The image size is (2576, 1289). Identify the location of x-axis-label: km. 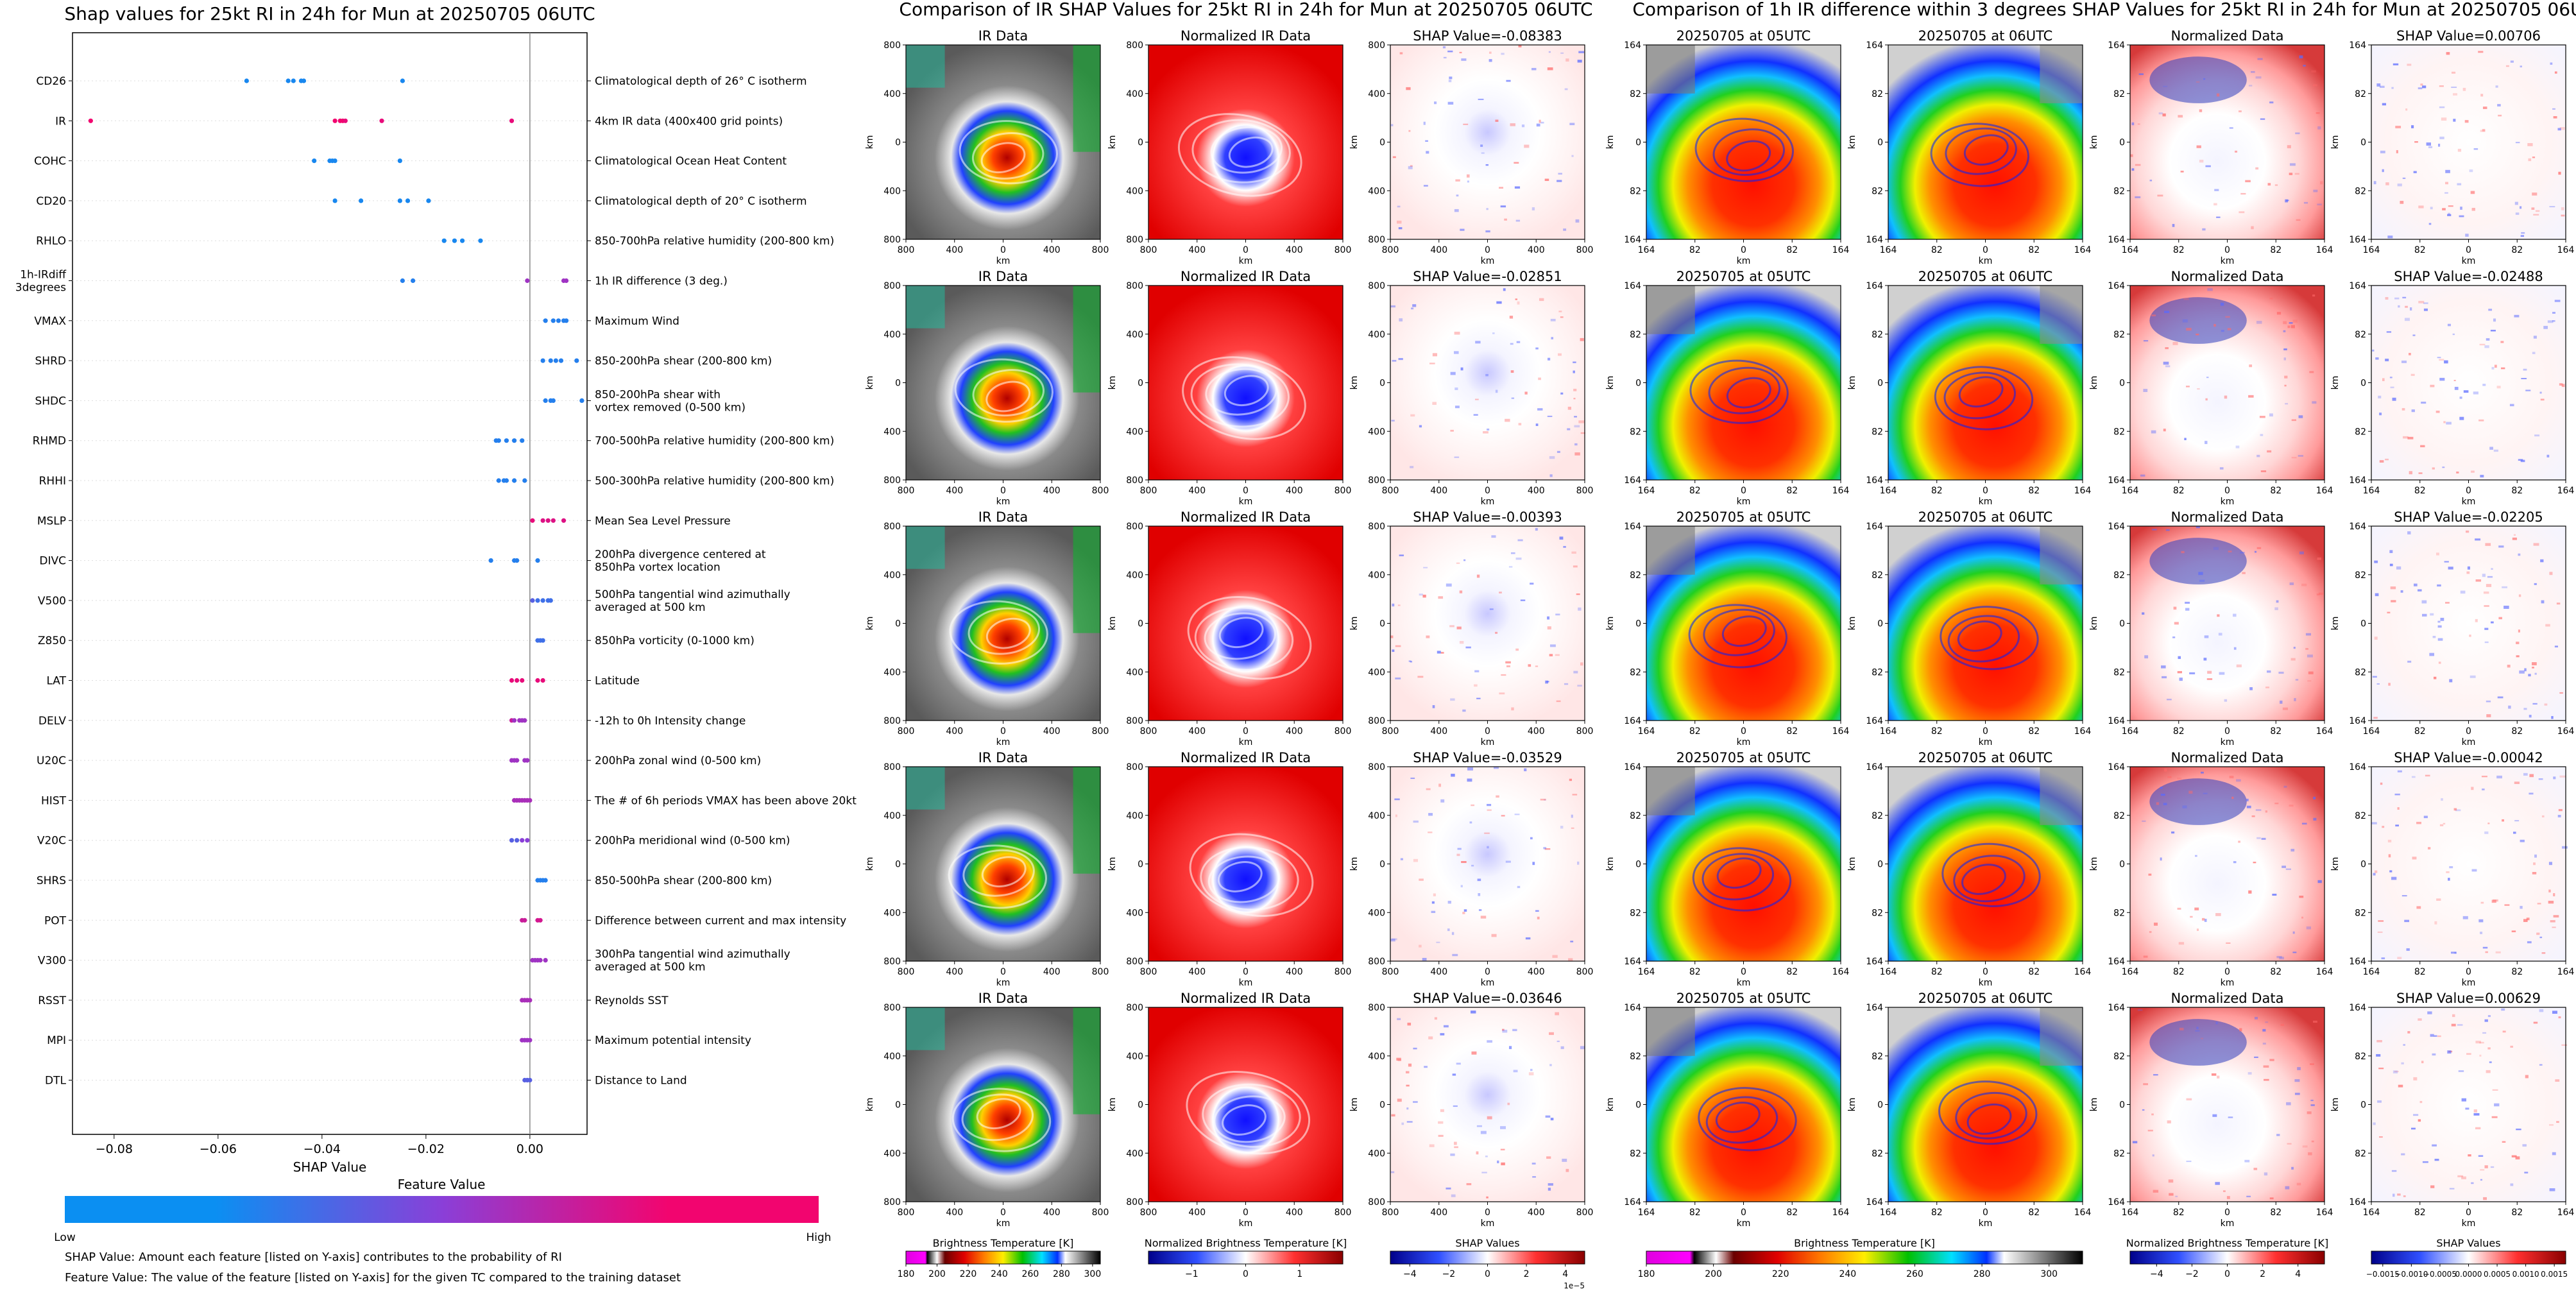
(2228, 983).